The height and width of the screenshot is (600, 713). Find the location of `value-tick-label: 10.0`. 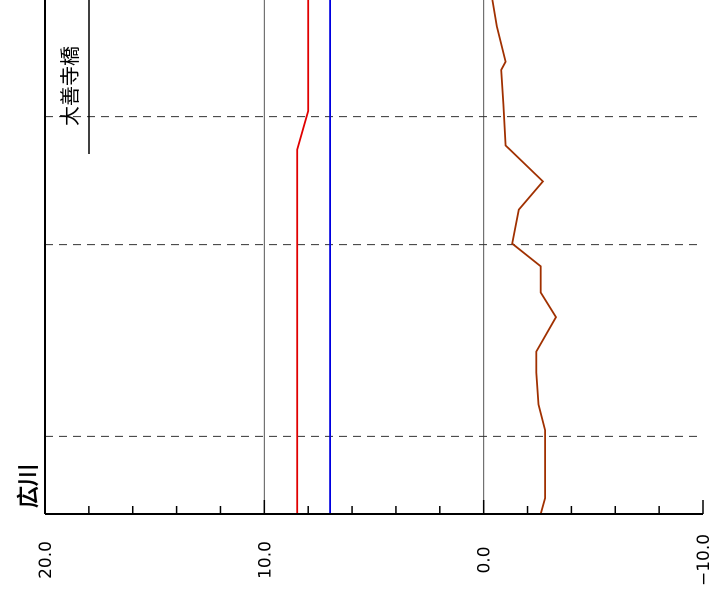

value-tick-label: 10.0 is located at coordinates (265, 560).